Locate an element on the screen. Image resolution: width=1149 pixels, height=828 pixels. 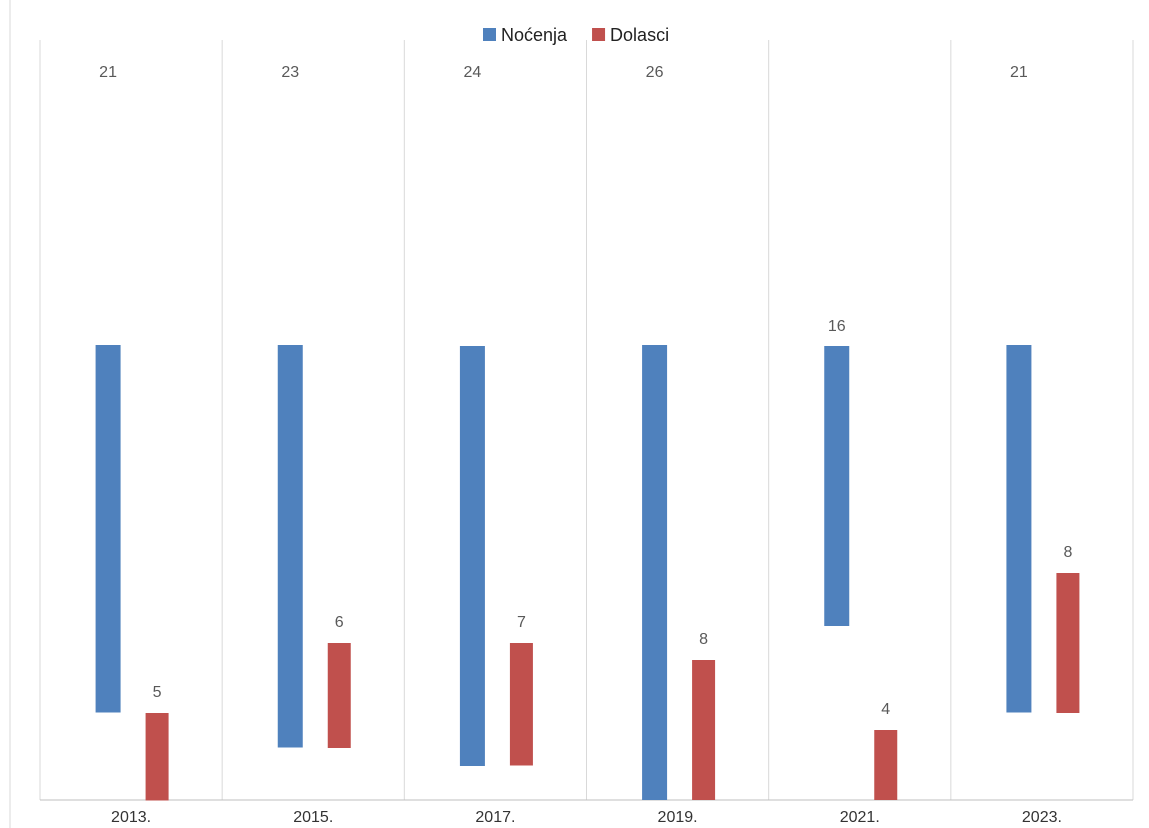
data-label: 7 is located at coordinates (521, 622).